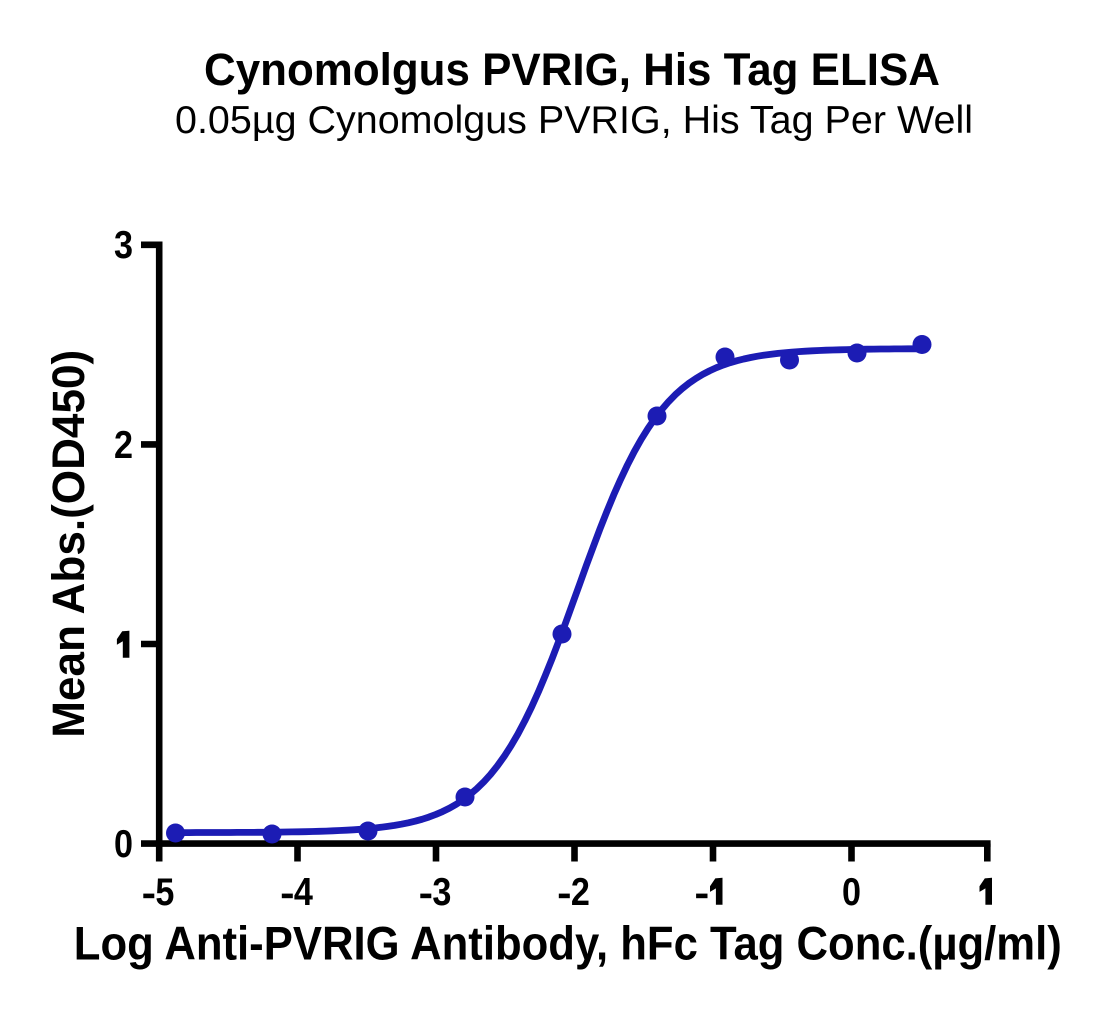 The height and width of the screenshot is (1017, 1113). I want to click on svg-text: Mean Abs.(OD450), so click(68, 544).